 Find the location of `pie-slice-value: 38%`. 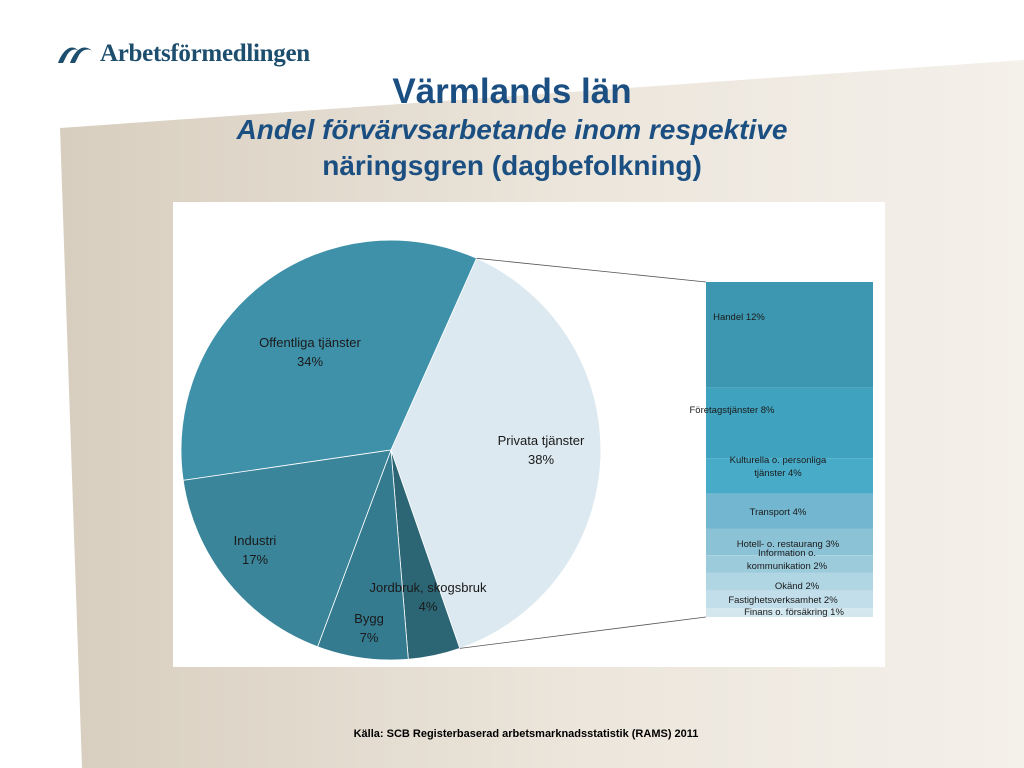

pie-slice-value: 38% is located at coordinates (541, 459).